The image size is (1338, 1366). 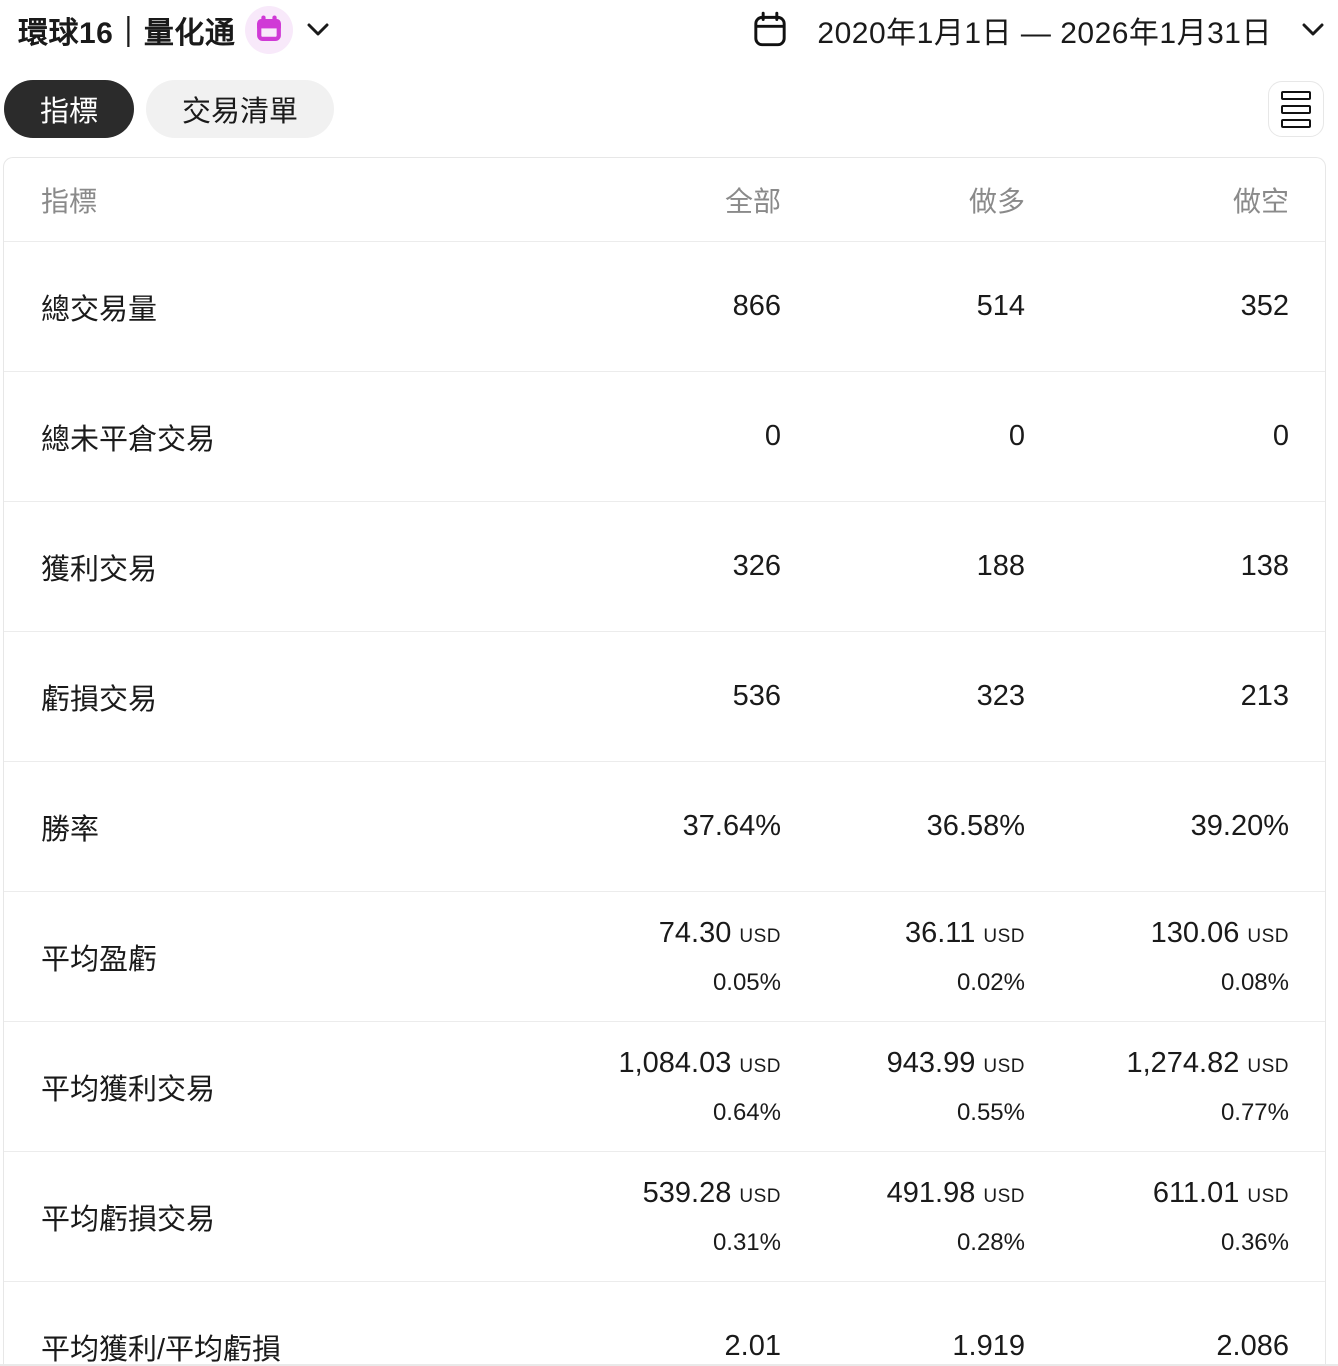 I want to click on row-value-long: 943.99 USD 0.55%, so click(x=903, y=1086).